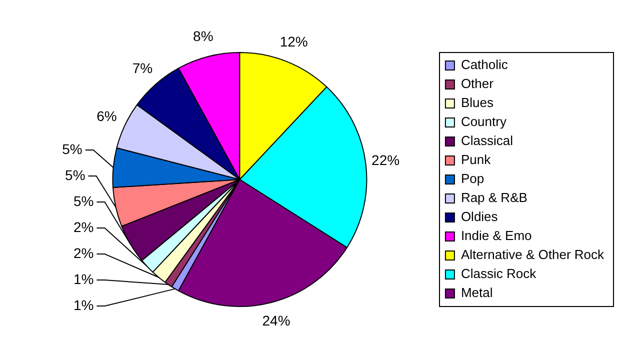 Image resolution: width=639 pixels, height=353 pixels. What do you see at coordinates (477, 84) in the screenshot?
I see `legend-label: Other` at bounding box center [477, 84].